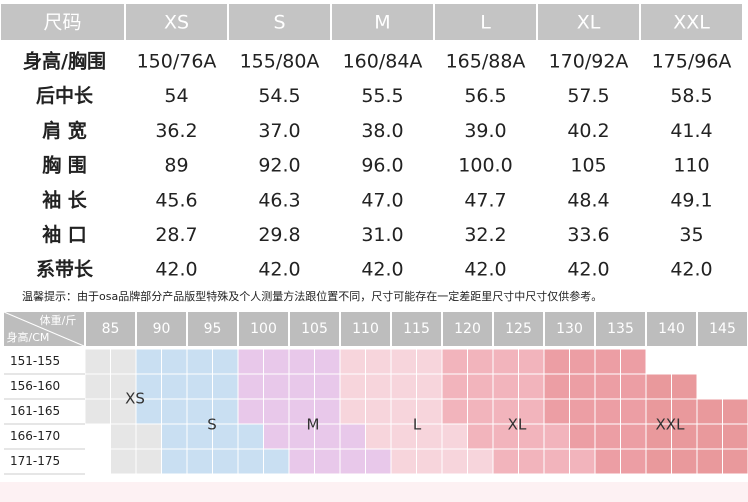 This screenshot has height=502, width=748. Describe the element at coordinates (35, 461) in the screenshot. I see `height-label: 171-175` at that location.